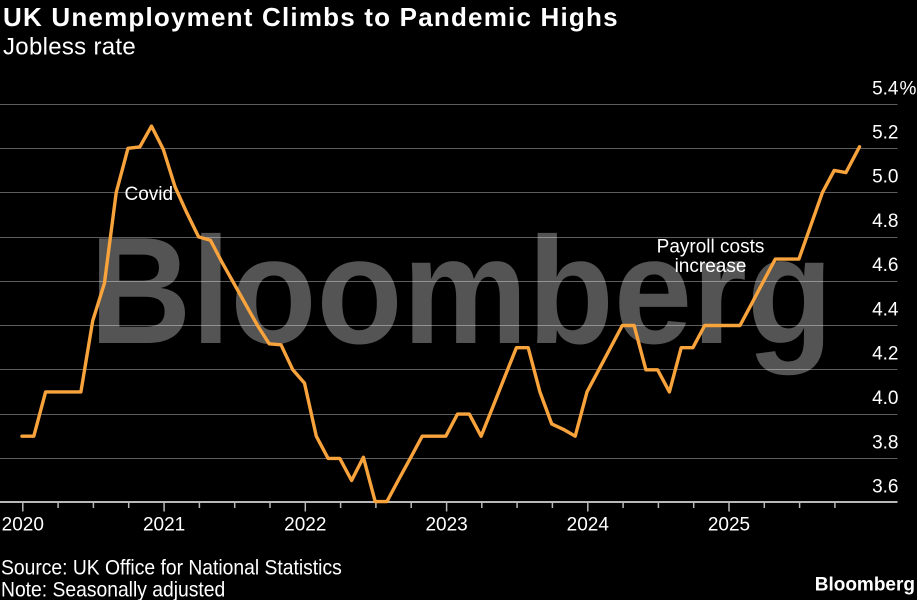 The width and height of the screenshot is (917, 600). I want to click on svg-text: 3.6, so click(885, 487).